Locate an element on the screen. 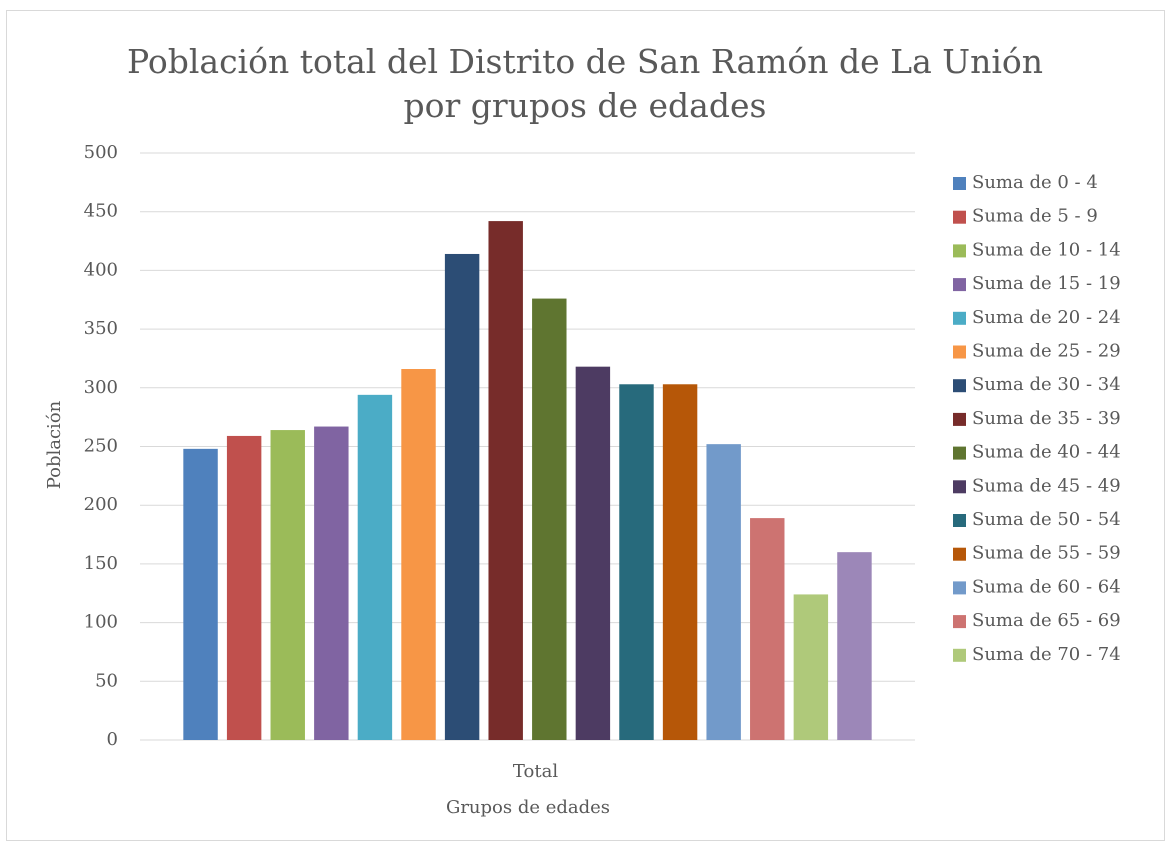 The image size is (1170, 846). legend-label: Suma de 60 - 64 is located at coordinates (1046, 586).